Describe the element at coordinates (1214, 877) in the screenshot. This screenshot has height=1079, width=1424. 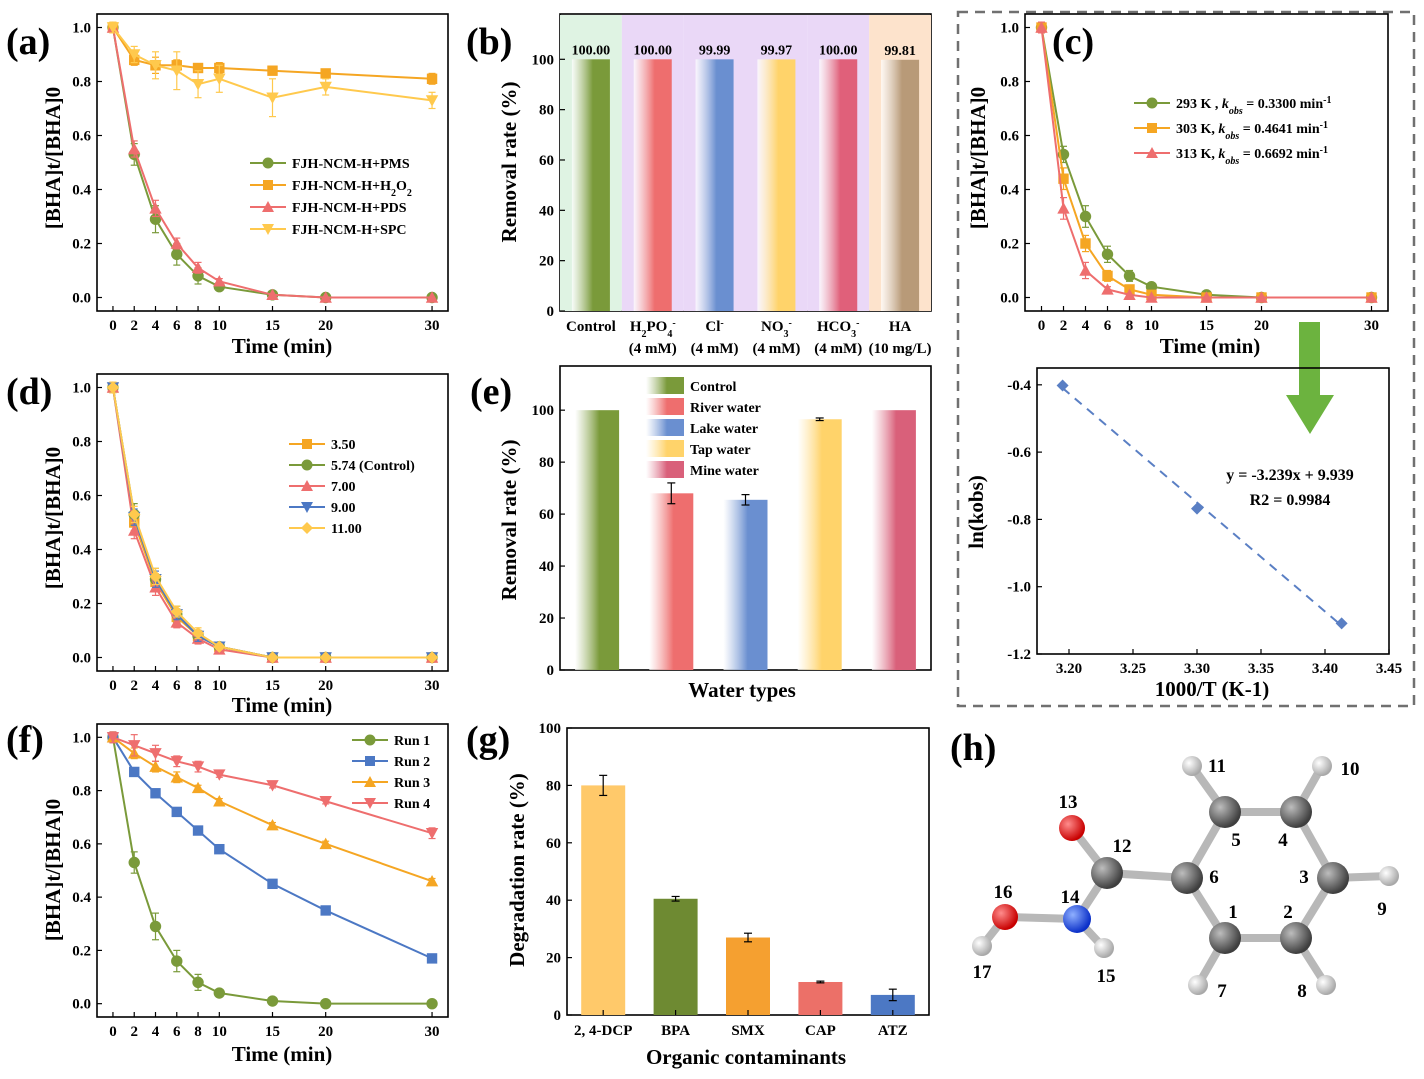
I see `h-atom-label: 6` at that location.